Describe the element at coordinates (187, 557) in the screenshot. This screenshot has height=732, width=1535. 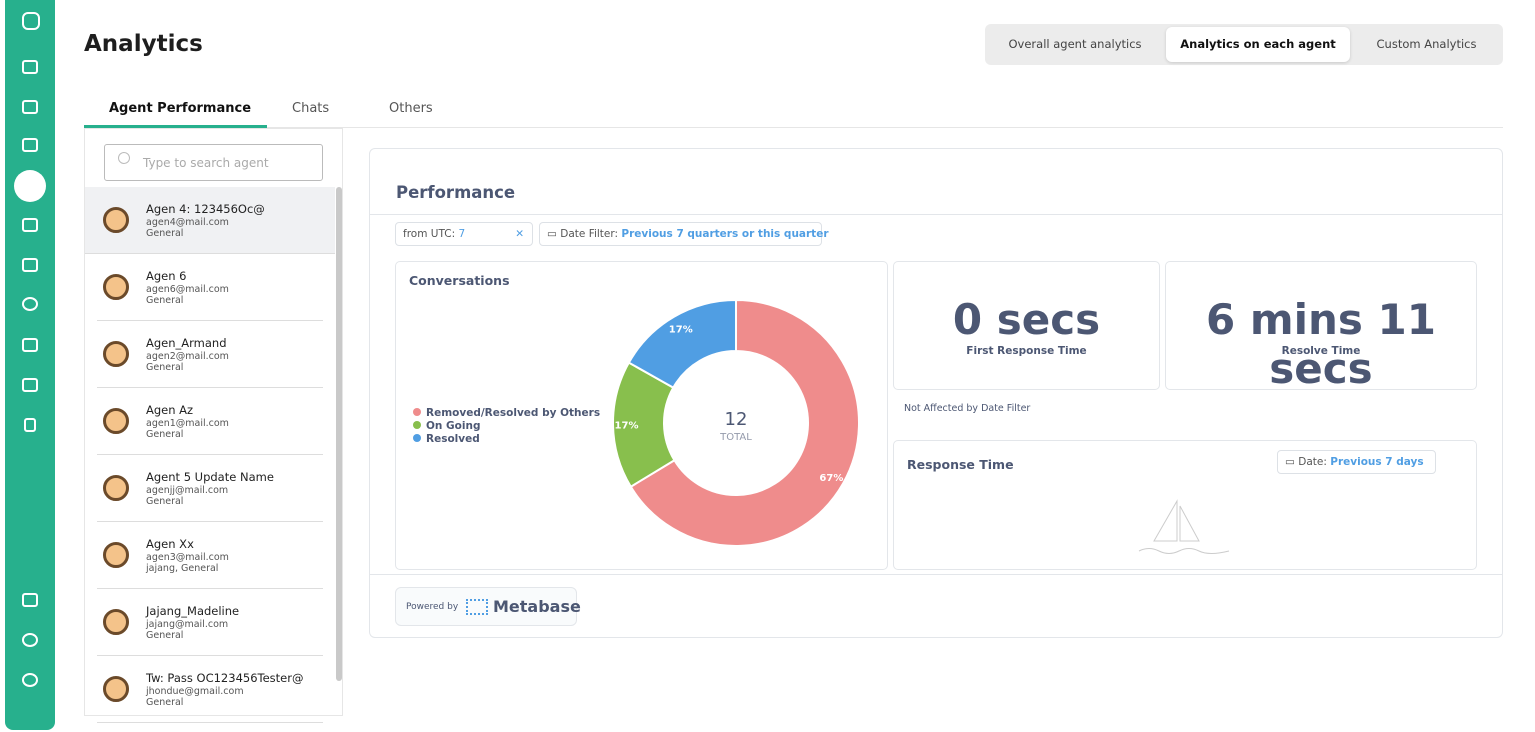
I see `agent-email: agen3@mail.com` at that location.